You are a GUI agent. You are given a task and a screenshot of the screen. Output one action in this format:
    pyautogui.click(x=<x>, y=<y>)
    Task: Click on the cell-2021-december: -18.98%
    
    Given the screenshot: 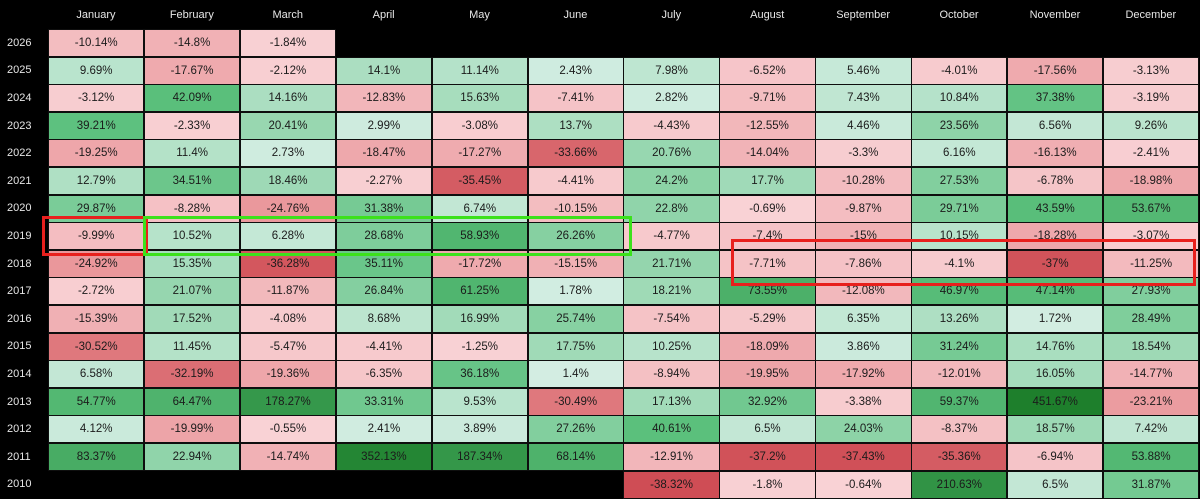 What is the action you would take?
    pyautogui.click(x=1151, y=181)
    